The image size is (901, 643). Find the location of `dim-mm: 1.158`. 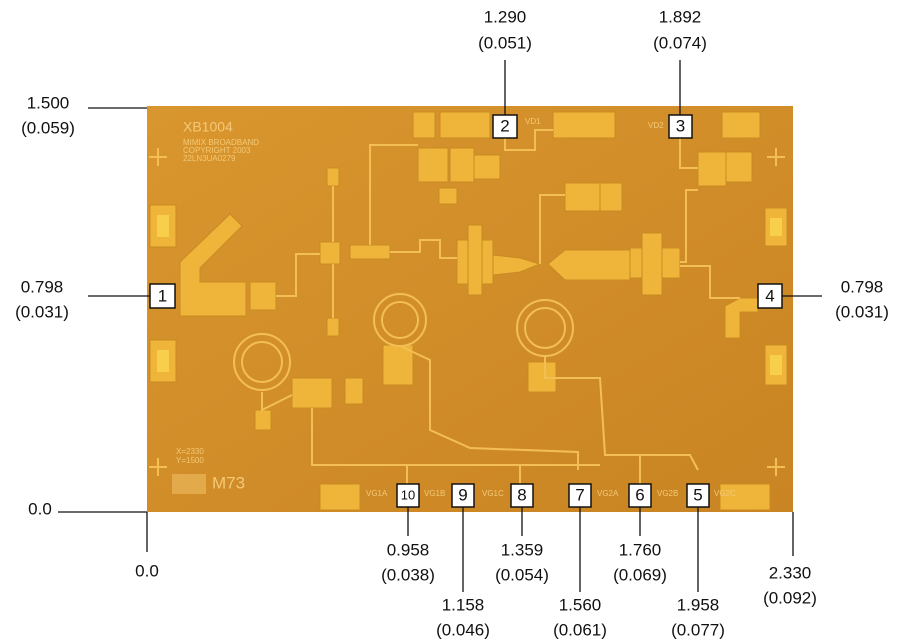

dim-mm: 1.158 is located at coordinates (463, 604).